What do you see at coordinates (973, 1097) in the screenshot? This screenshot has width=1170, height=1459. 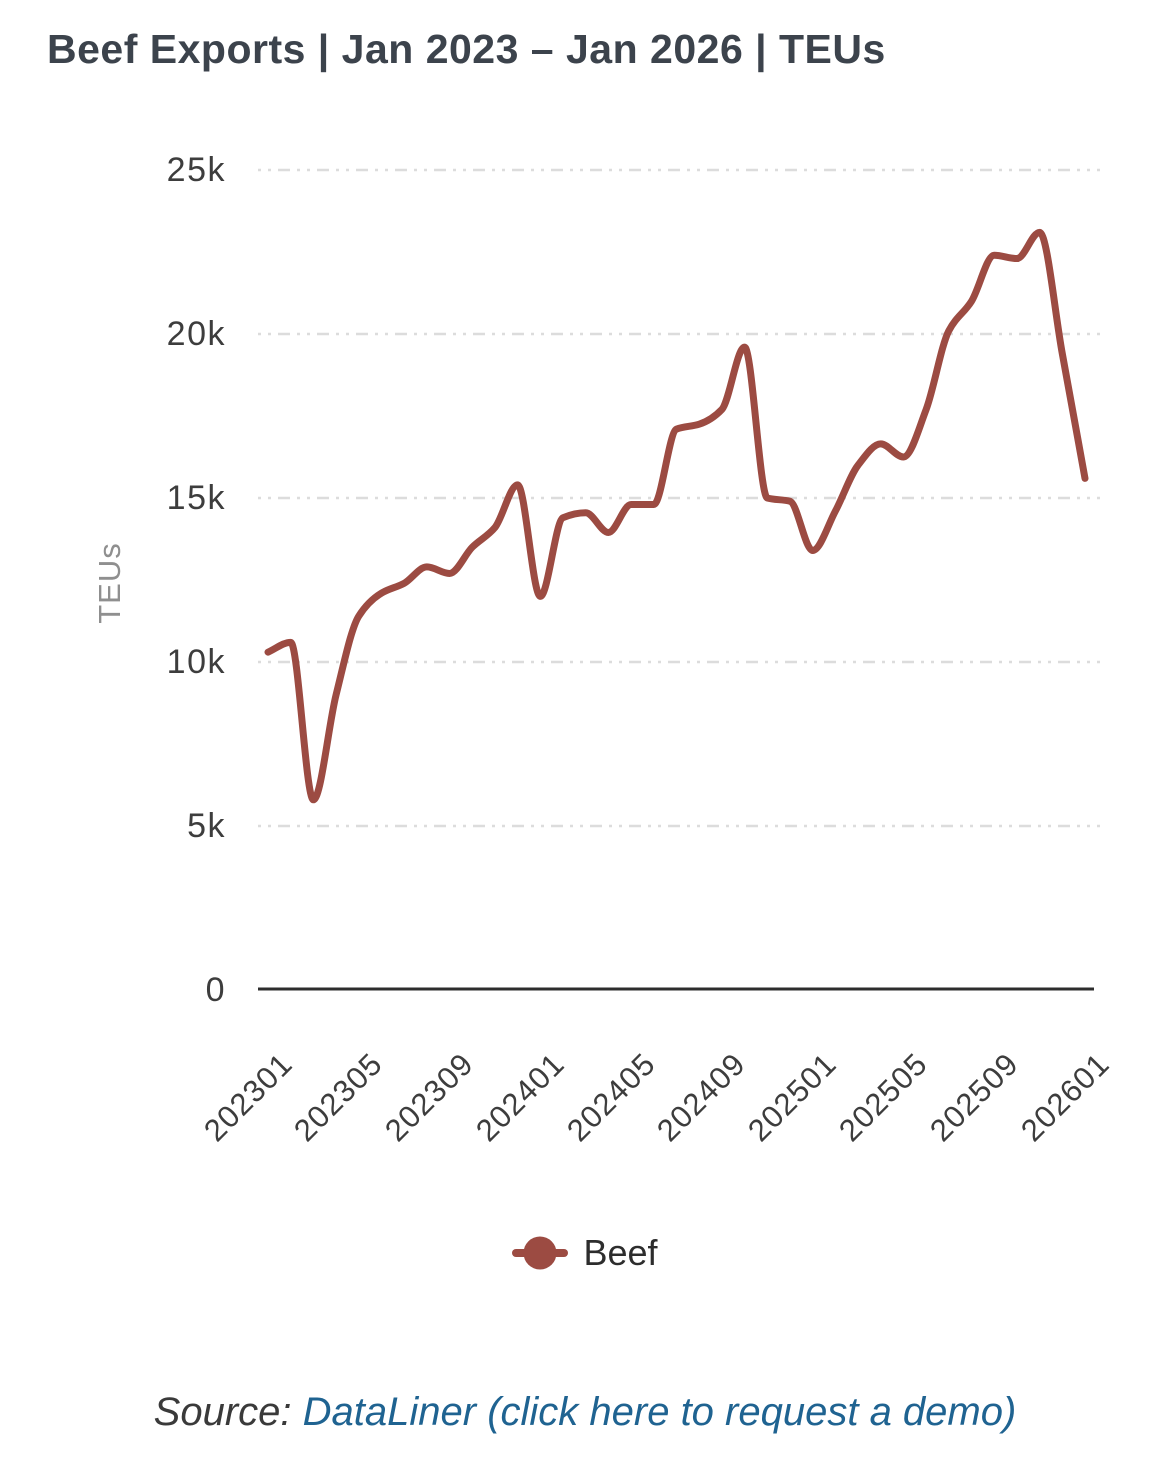 I see `x-tick-202509: 202509` at bounding box center [973, 1097].